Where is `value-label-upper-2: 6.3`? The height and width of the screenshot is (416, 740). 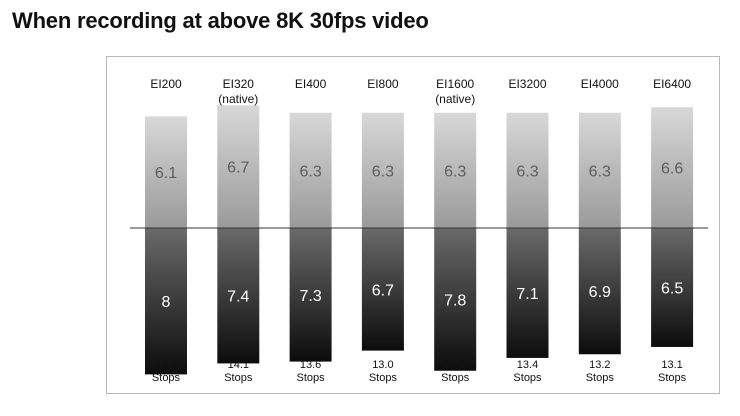 value-label-upper-2: 6.3 is located at coordinates (310, 171).